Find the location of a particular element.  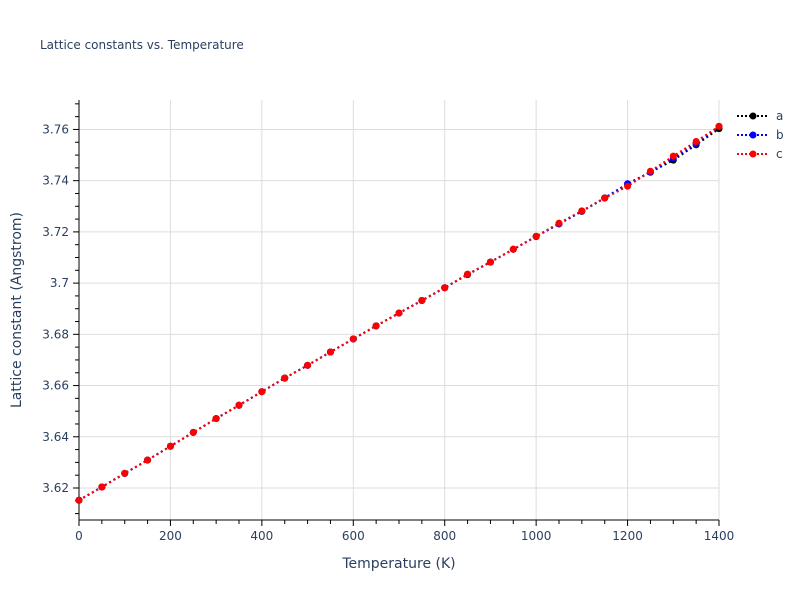

svg-text: 800 is located at coordinates (444, 536).